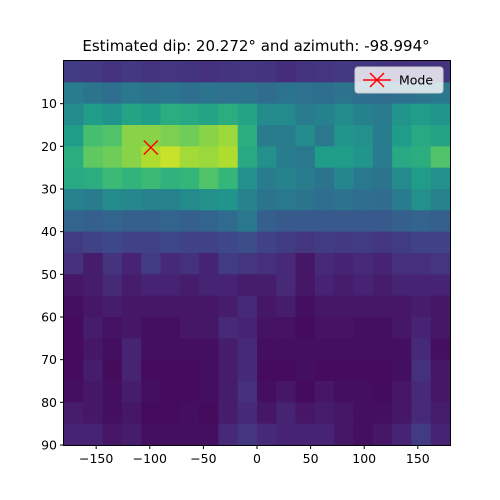 The image size is (500, 500). I want to click on mode-marker-stroke, so click(151, 147).